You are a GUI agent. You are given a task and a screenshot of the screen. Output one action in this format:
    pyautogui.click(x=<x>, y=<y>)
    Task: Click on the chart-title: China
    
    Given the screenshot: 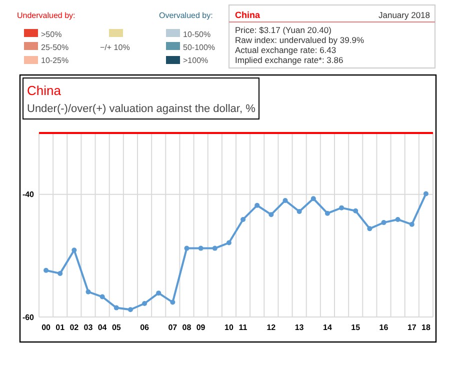 What is the action you would take?
    pyautogui.click(x=44, y=90)
    